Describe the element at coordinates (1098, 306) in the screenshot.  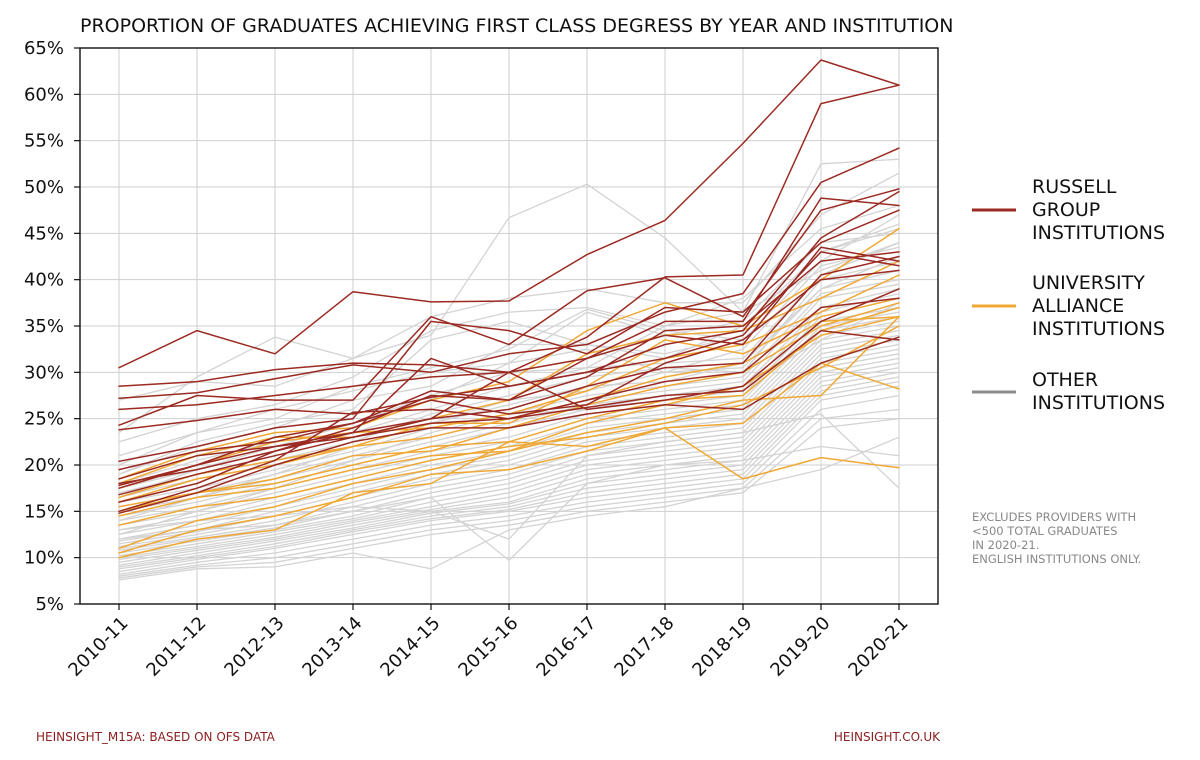
I see `legend-label-alliance: UNIVERSITY ALLIANCE INSTITUTIONS` at that location.